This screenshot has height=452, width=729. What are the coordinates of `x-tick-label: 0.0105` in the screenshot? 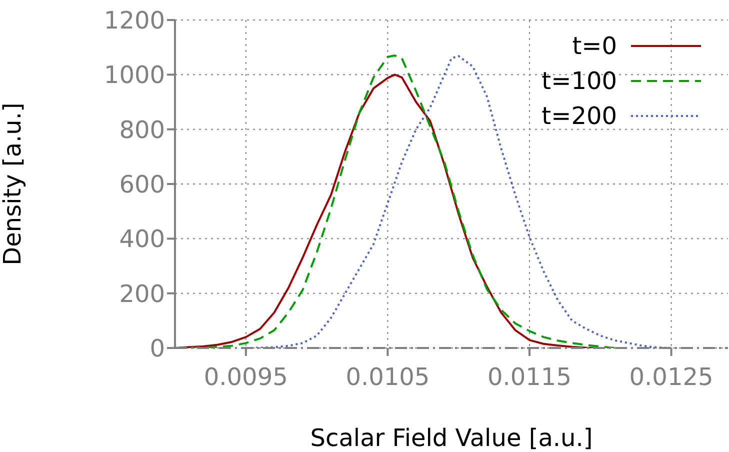 It's located at (388, 377).